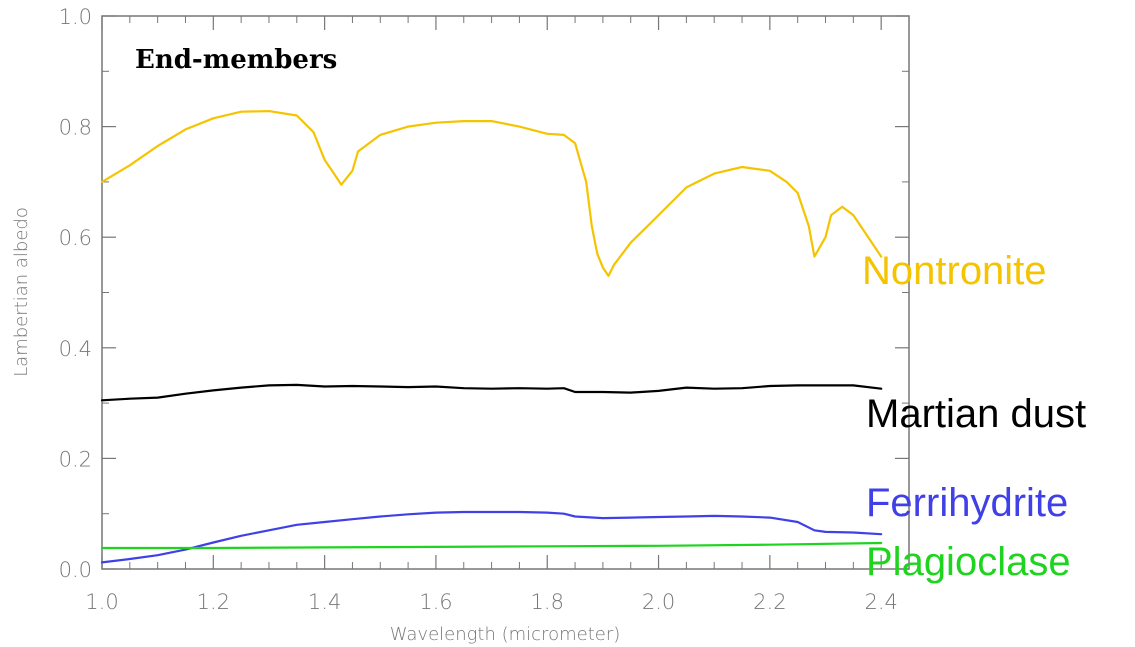  Describe the element at coordinates (75, 17) in the screenshot. I see `y-tick-label: 1.0` at that location.